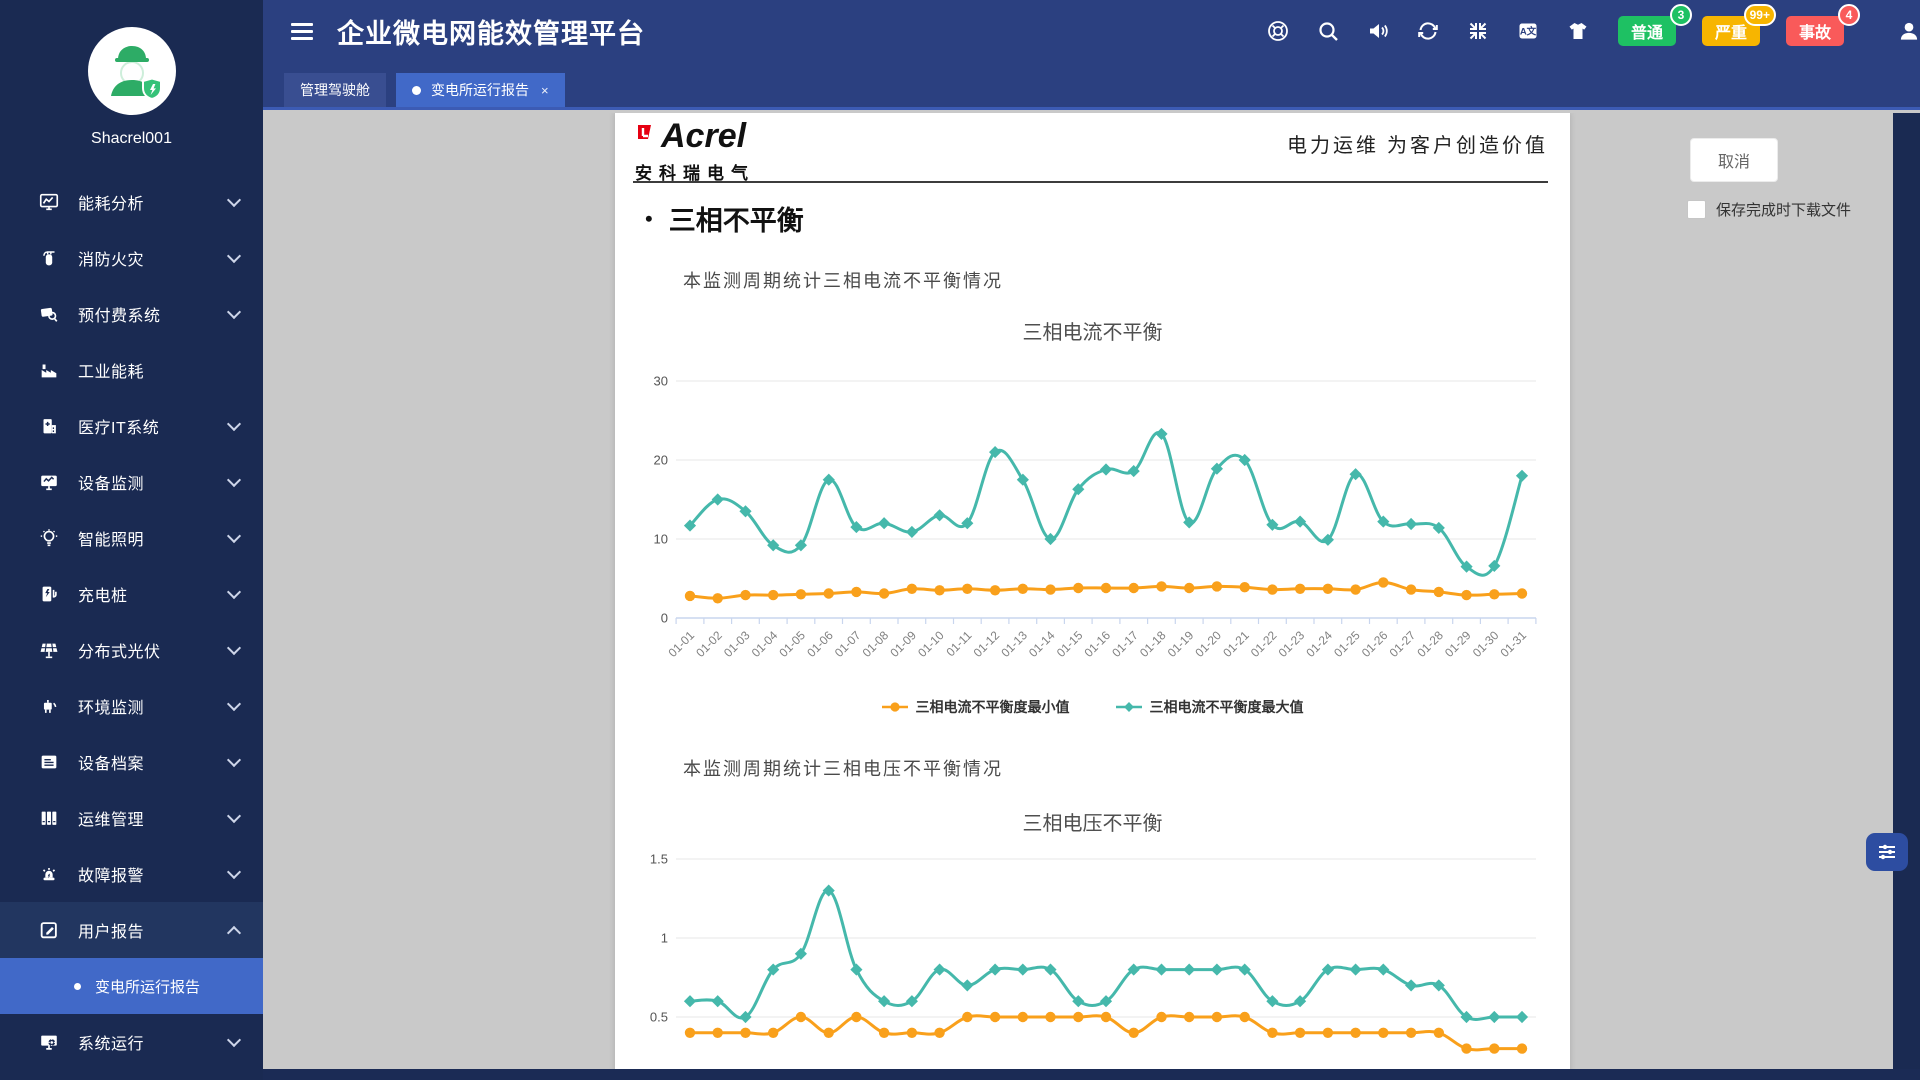 The height and width of the screenshot is (1080, 1920). What do you see at coordinates (49, 594) in the screenshot?
I see `ev-charger-icon` at bounding box center [49, 594].